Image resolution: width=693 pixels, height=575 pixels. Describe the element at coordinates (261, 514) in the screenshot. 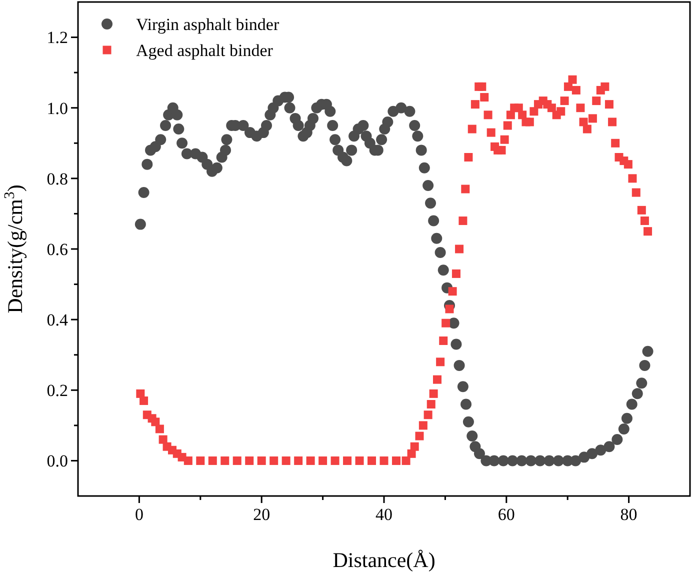

I see `x-tick-label: 20` at that location.